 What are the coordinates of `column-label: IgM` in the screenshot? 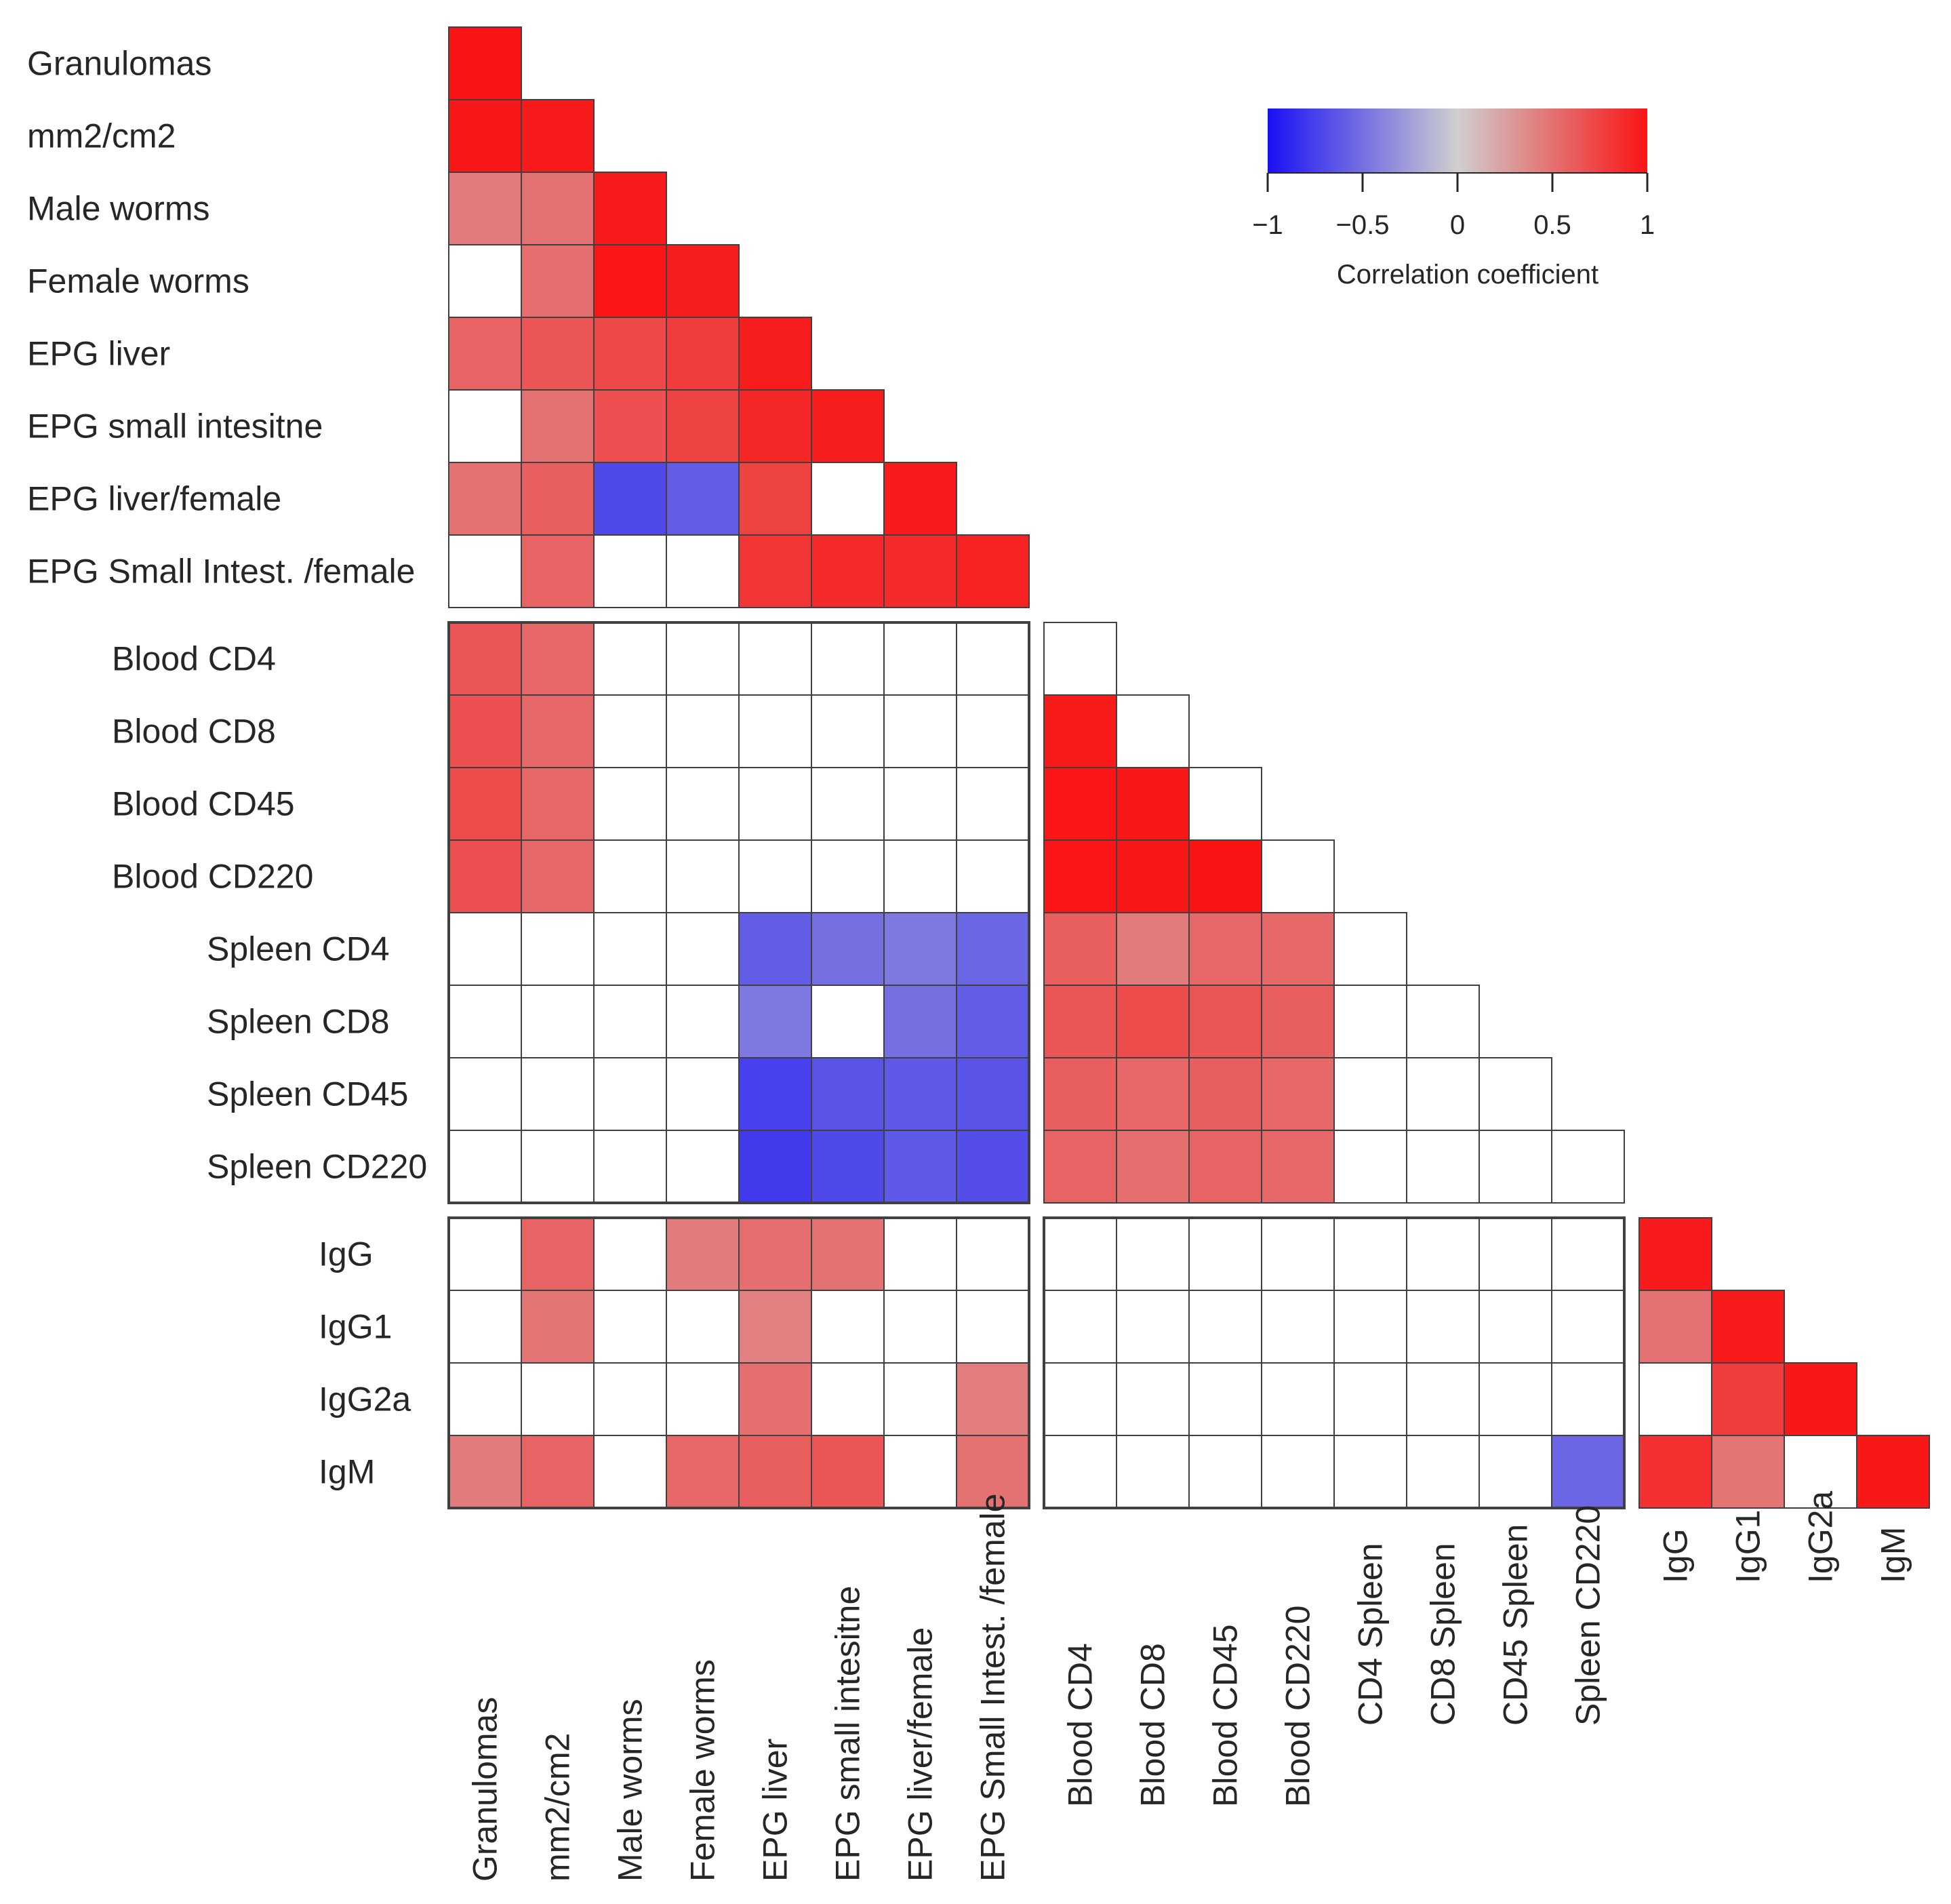 It's located at (1893, 1555).